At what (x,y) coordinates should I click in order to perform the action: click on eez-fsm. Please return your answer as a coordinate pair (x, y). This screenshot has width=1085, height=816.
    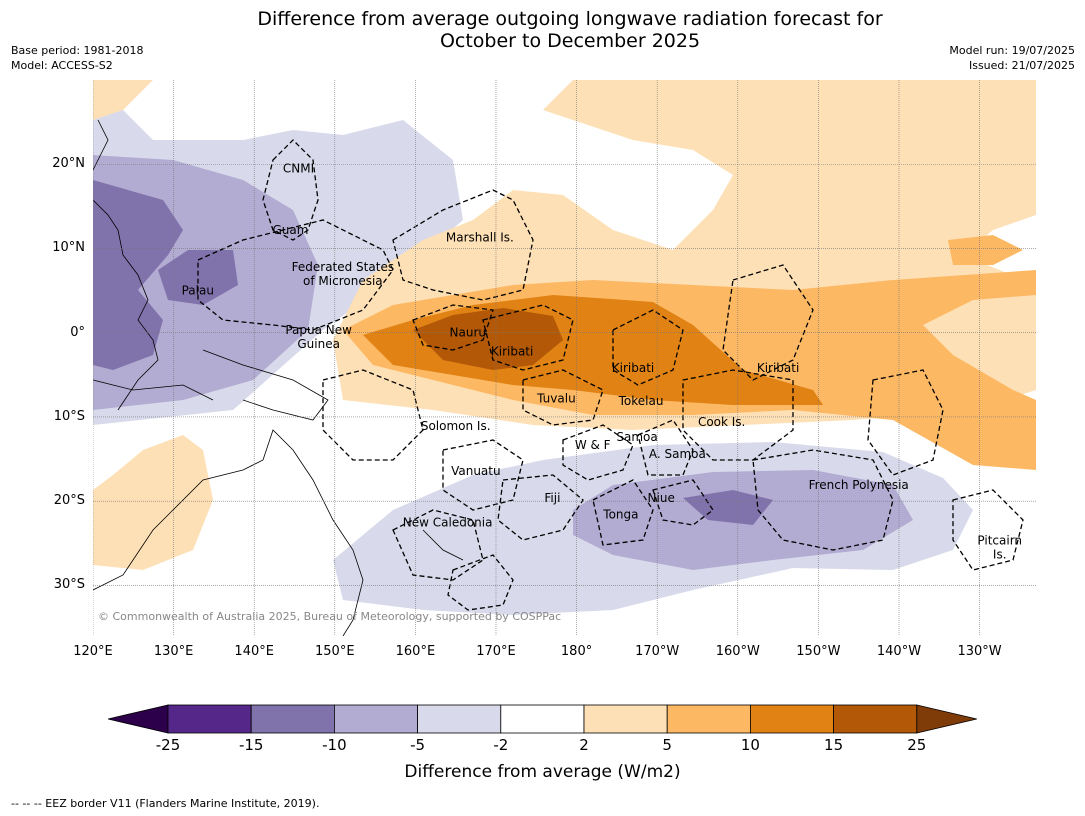
    Looking at the image, I should click on (295, 275).